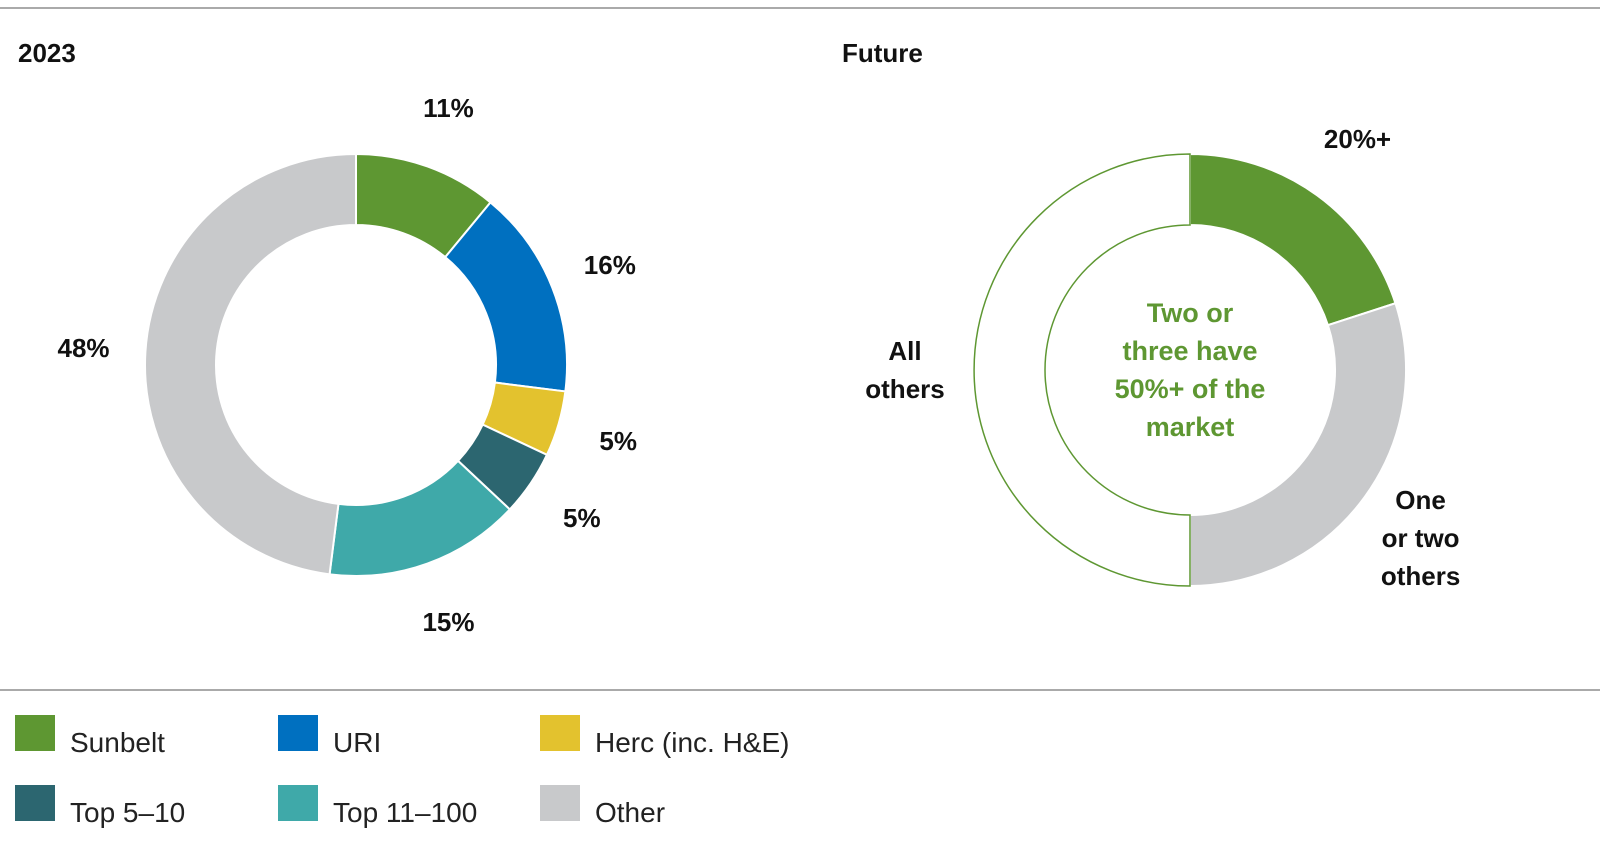  Describe the element at coordinates (47, 53) in the screenshot. I see `chart-title: 2023` at that location.